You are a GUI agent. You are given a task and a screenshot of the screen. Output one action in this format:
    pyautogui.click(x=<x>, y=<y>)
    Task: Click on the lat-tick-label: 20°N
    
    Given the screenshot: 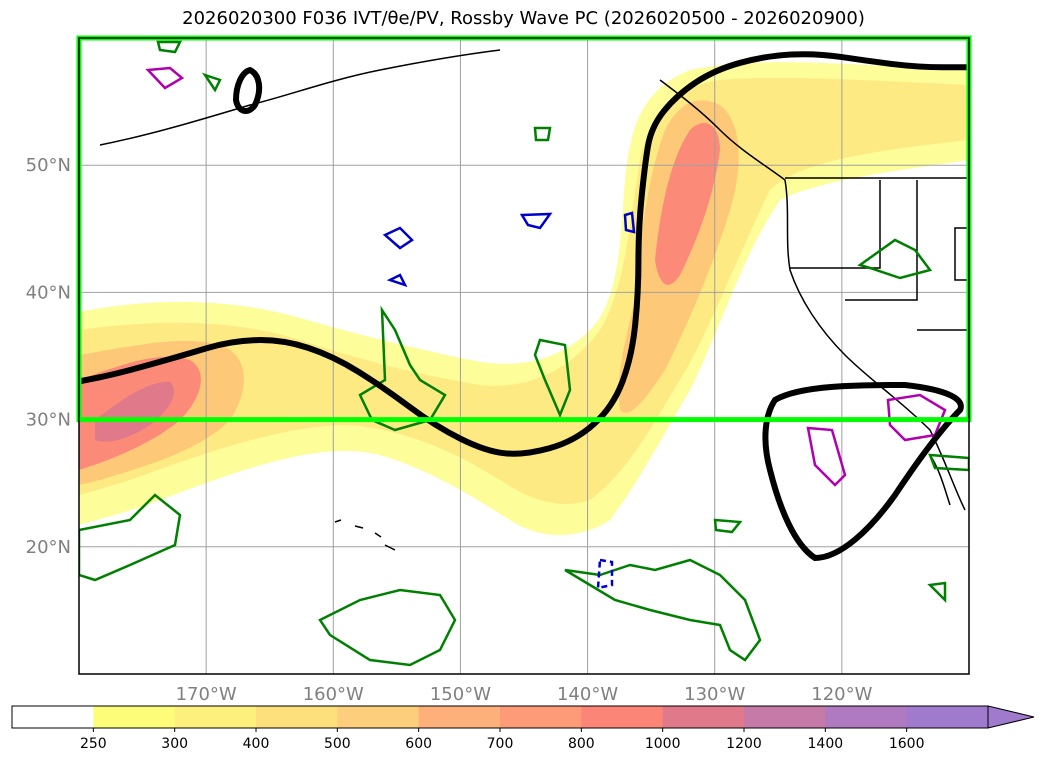 What is the action you would take?
    pyautogui.click(x=48, y=547)
    